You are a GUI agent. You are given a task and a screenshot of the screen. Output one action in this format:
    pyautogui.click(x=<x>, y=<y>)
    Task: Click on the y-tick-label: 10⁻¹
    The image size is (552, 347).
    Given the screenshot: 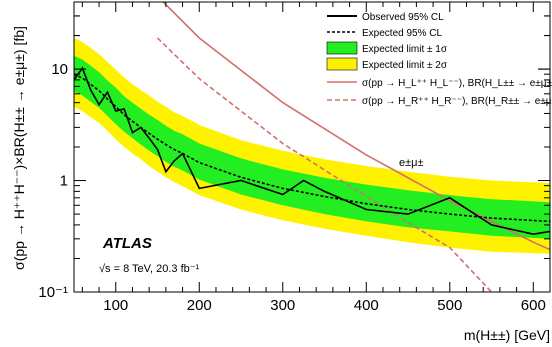 What is the action you would take?
    pyautogui.click(x=53, y=292)
    